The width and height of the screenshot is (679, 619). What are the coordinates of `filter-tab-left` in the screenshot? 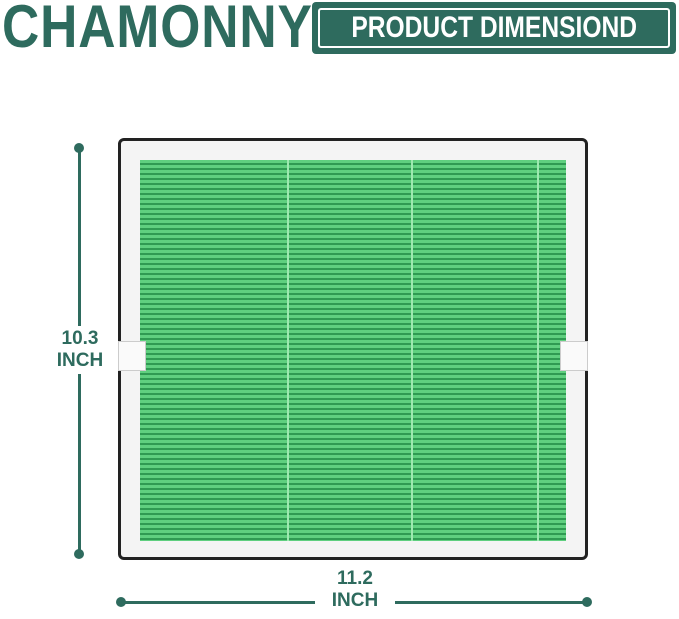 It's located at (132, 356).